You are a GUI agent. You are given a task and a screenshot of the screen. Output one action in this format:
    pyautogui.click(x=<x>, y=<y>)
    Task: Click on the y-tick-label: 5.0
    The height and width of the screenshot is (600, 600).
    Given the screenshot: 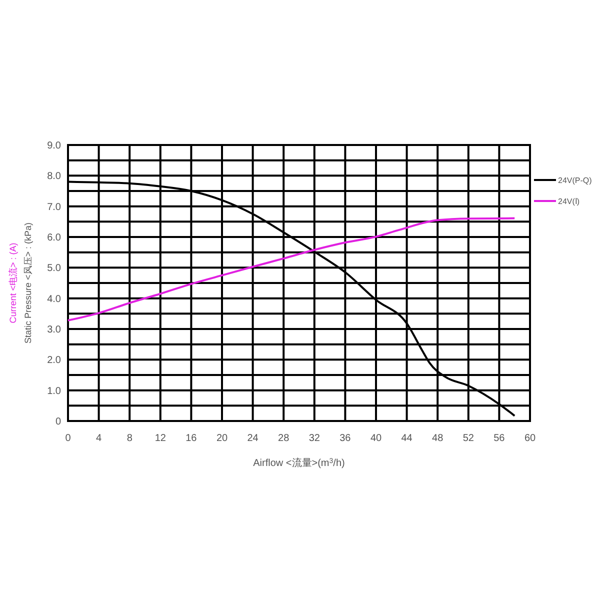 What is the action you would take?
    pyautogui.click(x=54, y=268)
    